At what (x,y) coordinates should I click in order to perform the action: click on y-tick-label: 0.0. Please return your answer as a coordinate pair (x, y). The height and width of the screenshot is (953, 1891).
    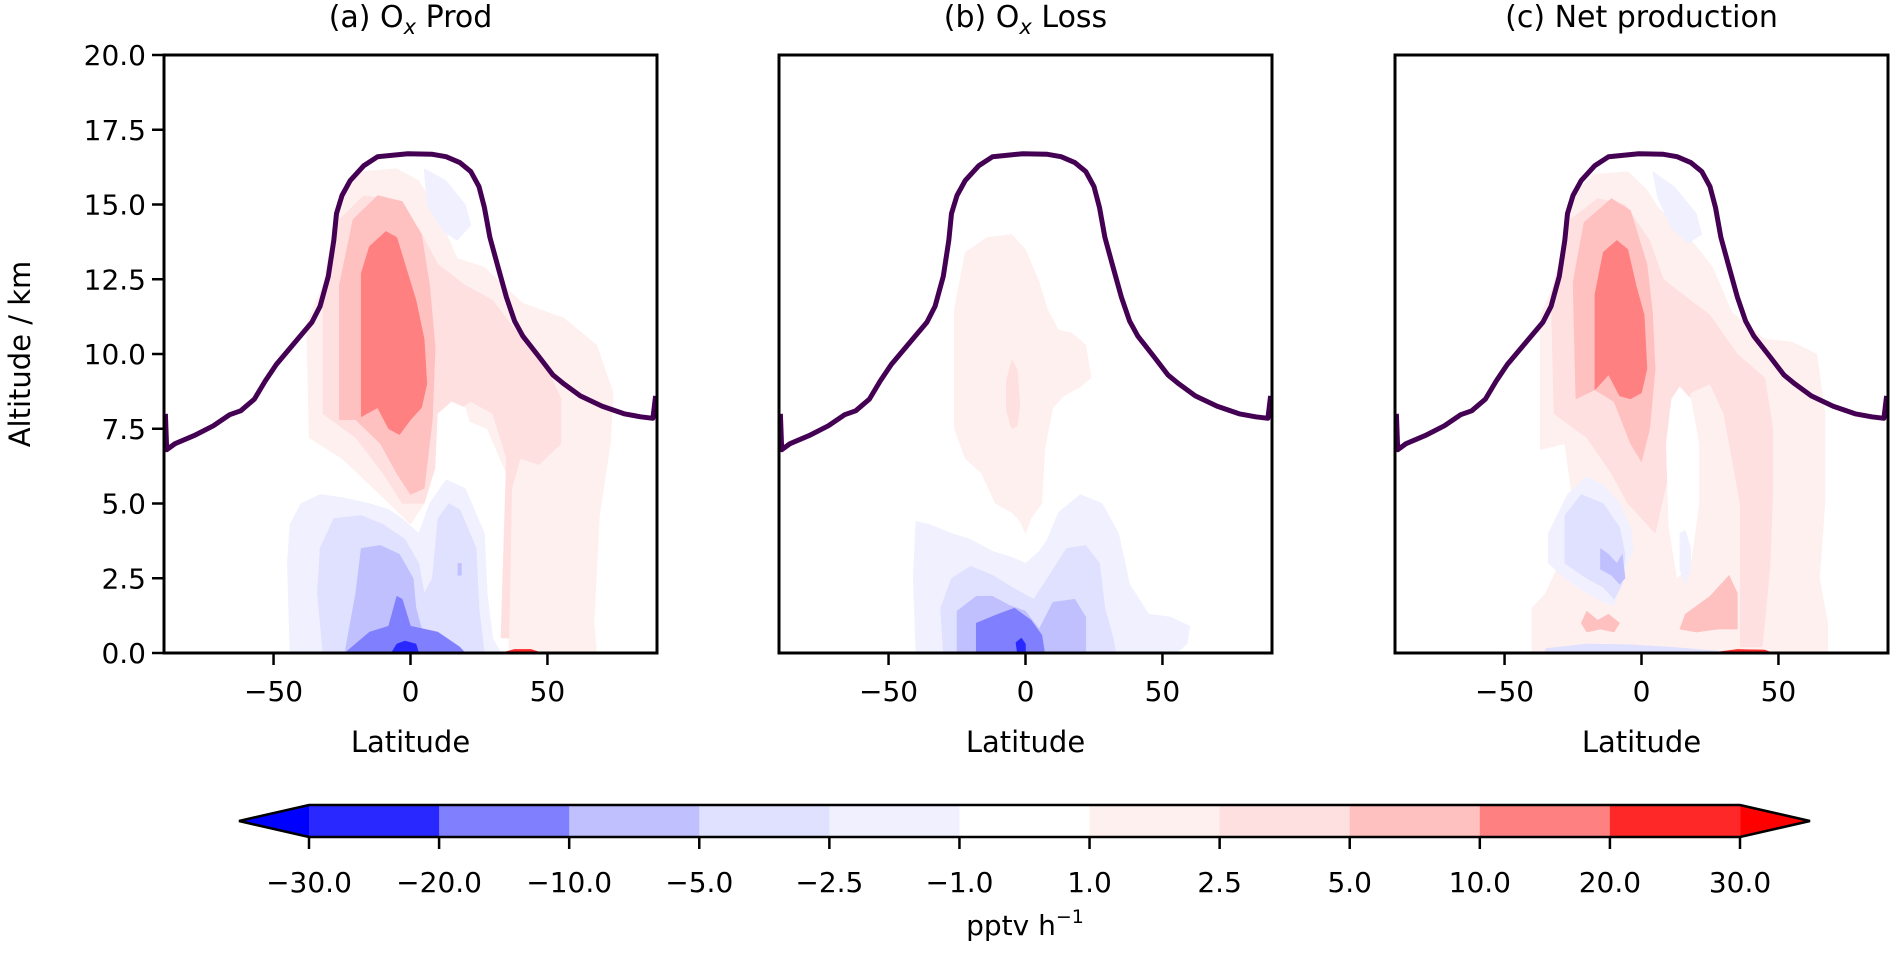
    Looking at the image, I should click on (123, 653).